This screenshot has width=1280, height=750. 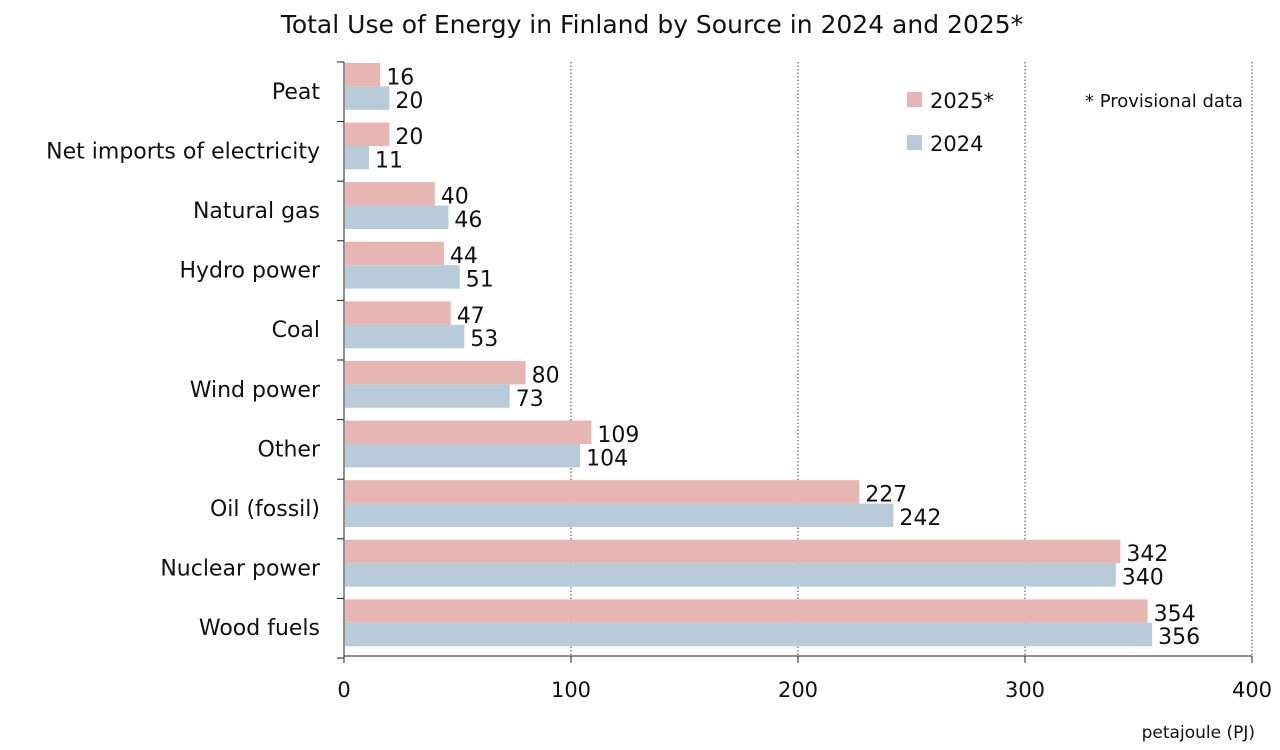 I want to click on bar-net-imports-of-electricity-2024, so click(x=357, y=158).